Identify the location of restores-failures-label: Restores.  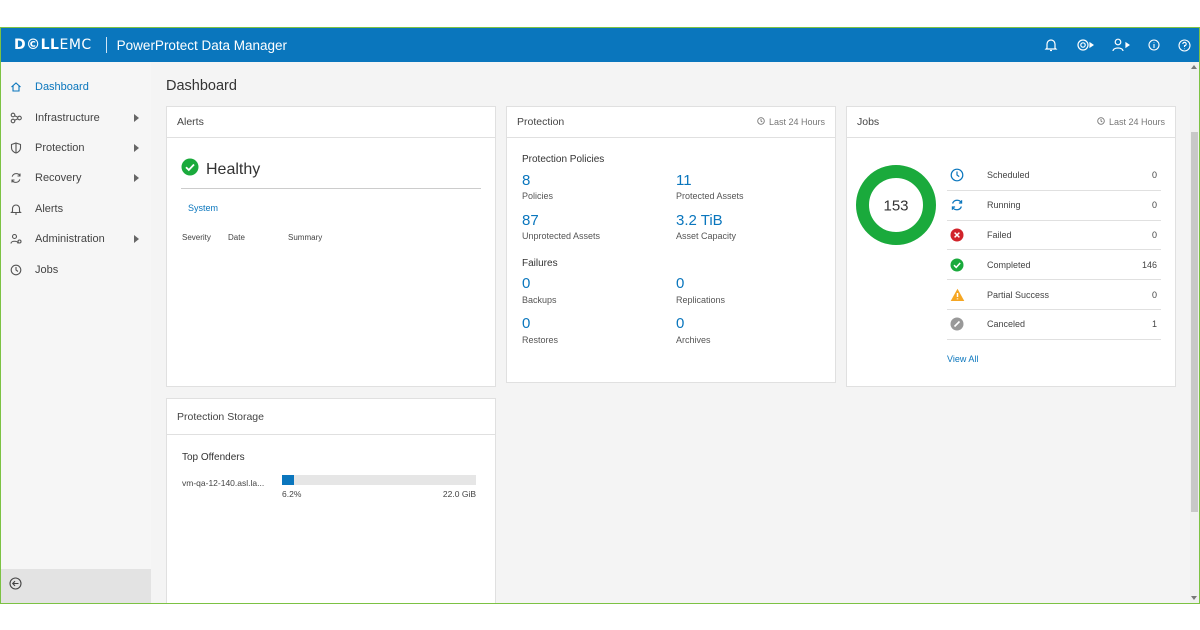
(540, 340).